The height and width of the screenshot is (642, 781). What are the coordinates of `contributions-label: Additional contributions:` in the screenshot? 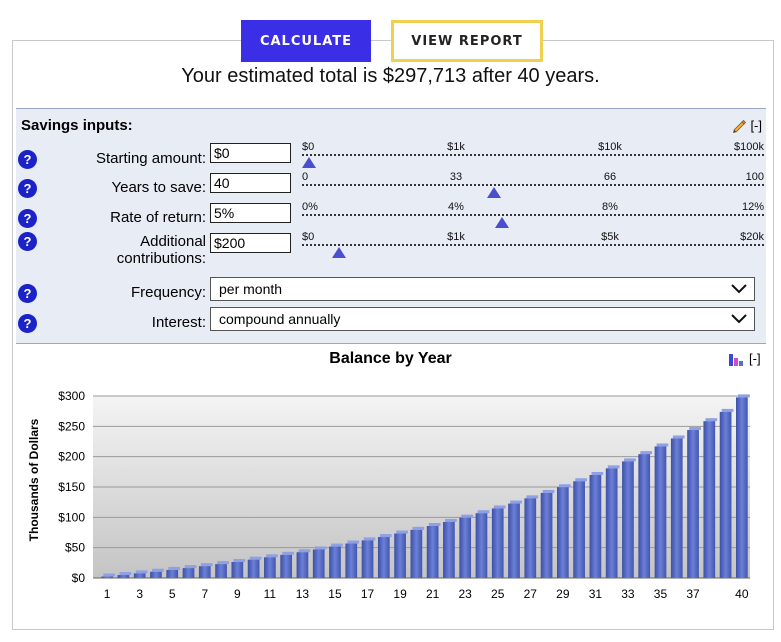 It's located at (161, 250).